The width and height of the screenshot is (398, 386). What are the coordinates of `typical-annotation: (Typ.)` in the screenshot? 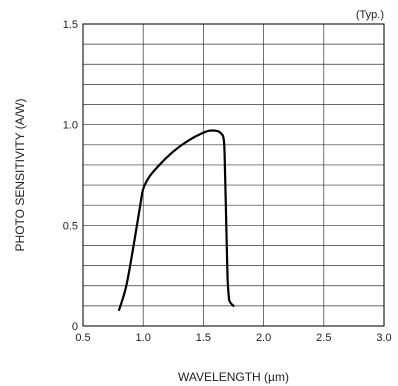 It's located at (370, 15).